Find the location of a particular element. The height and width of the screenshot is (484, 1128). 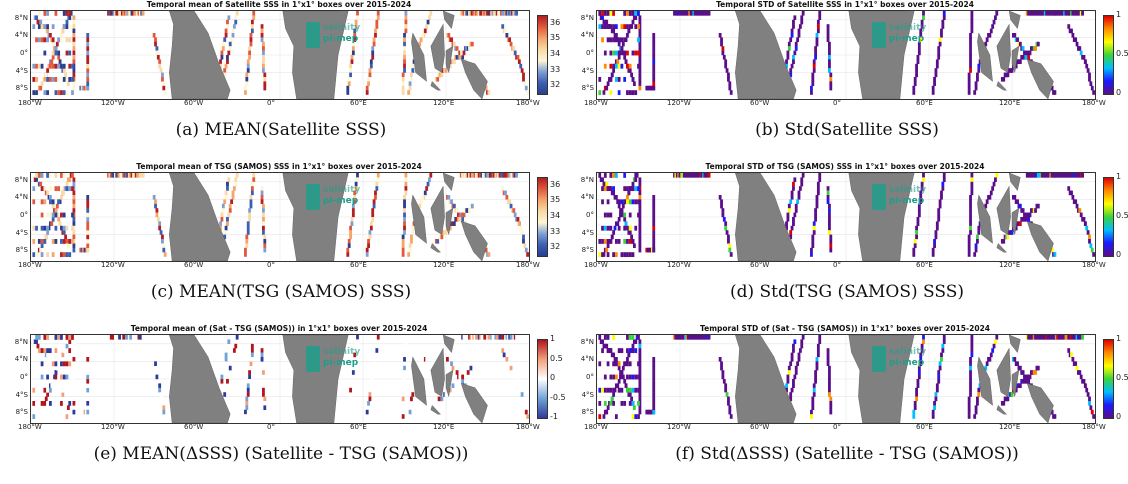

colorbar-tick-label: 1 is located at coordinates (1118, 176).